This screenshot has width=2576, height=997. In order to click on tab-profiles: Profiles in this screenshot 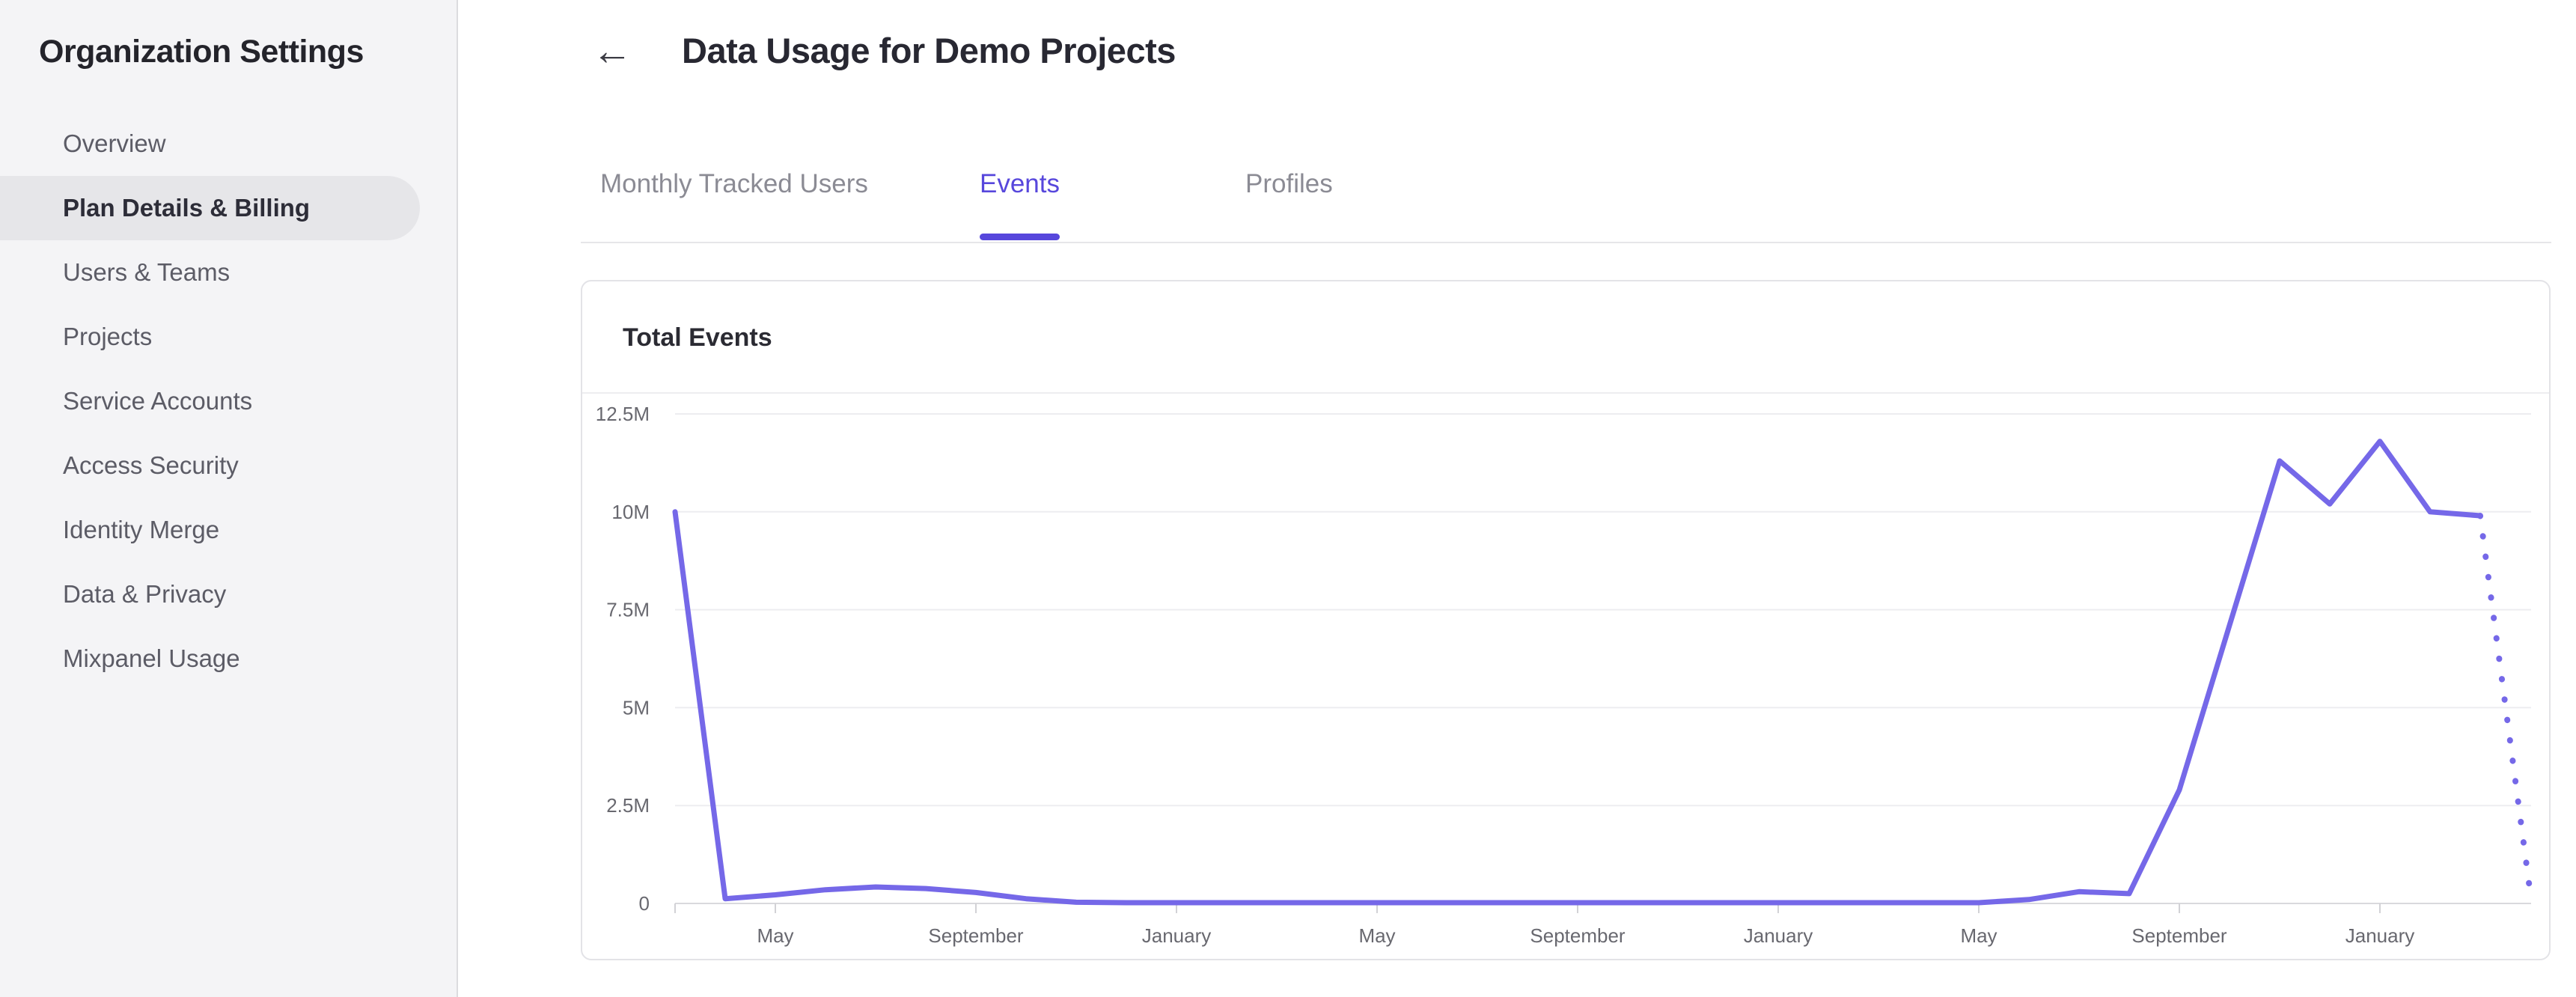, I will do `click(1289, 183)`.